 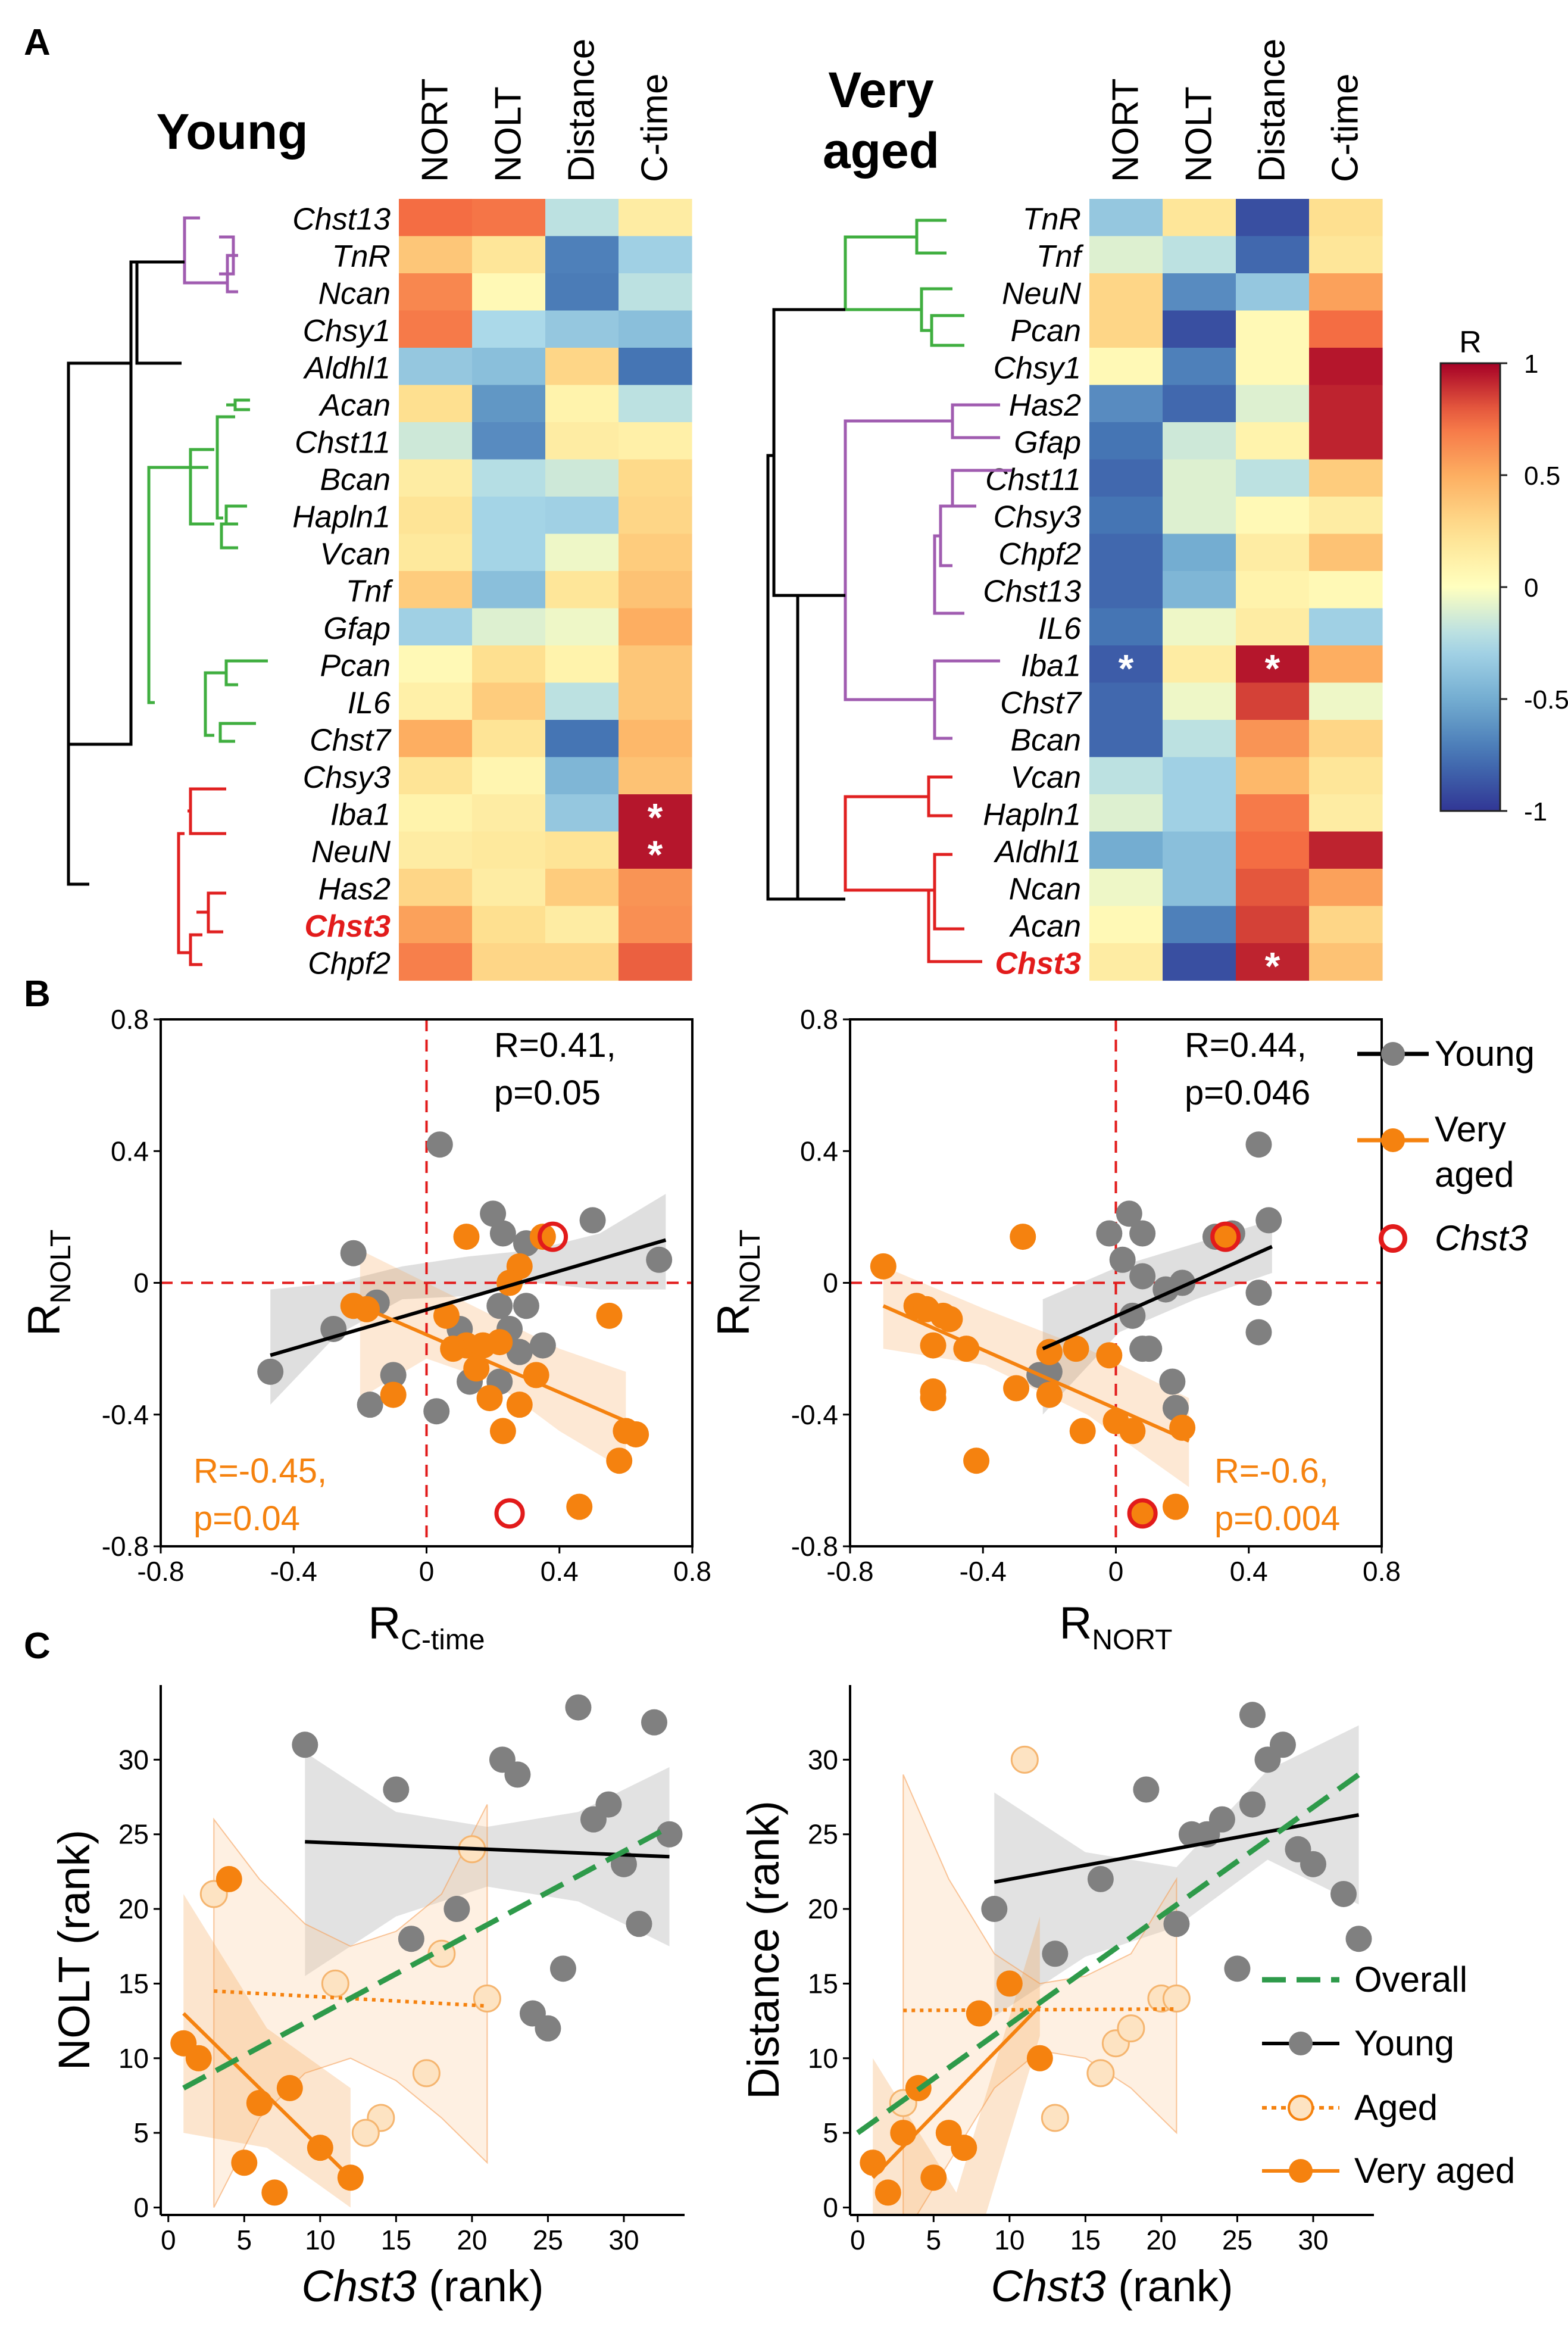 What do you see at coordinates (1037, 852) in the screenshot?
I see `heatmap-aged-row-label: Aldhl1` at bounding box center [1037, 852].